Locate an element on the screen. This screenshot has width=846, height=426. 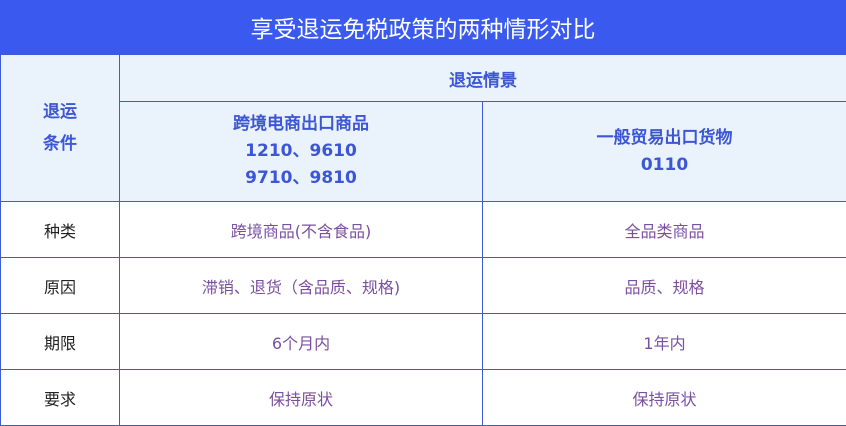
header-line: 9710、9810 is located at coordinates (301, 178).